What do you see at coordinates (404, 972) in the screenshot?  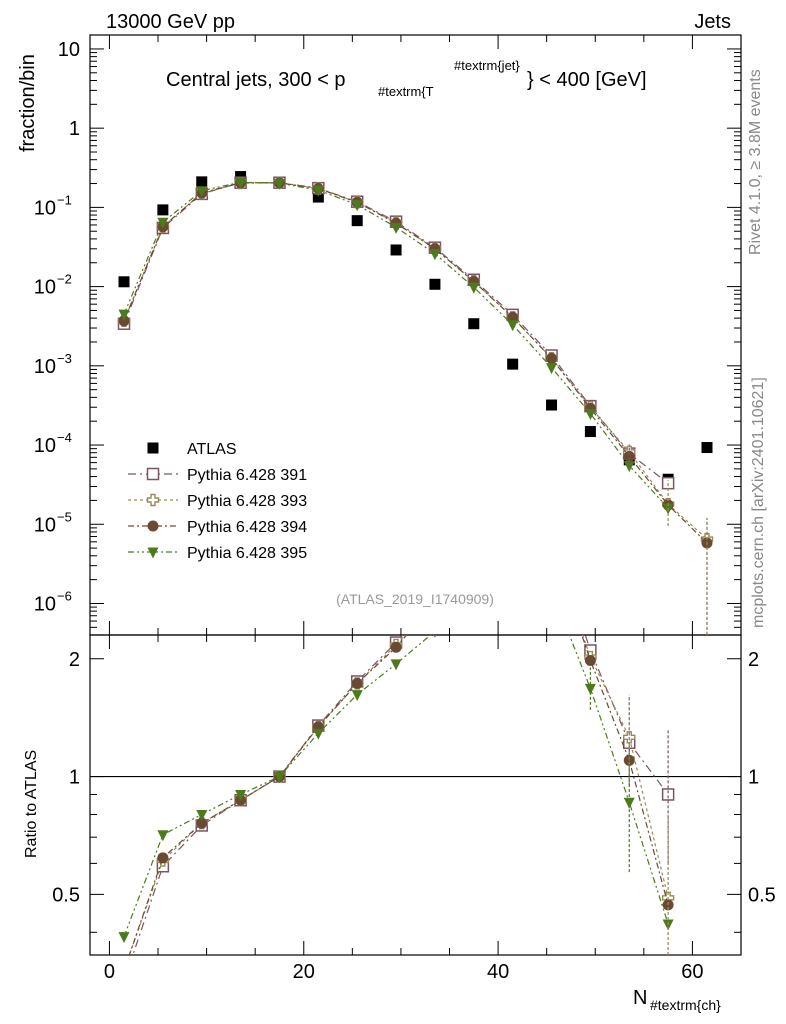 I see `x-tick-labels: 0 20 40 60` at bounding box center [404, 972].